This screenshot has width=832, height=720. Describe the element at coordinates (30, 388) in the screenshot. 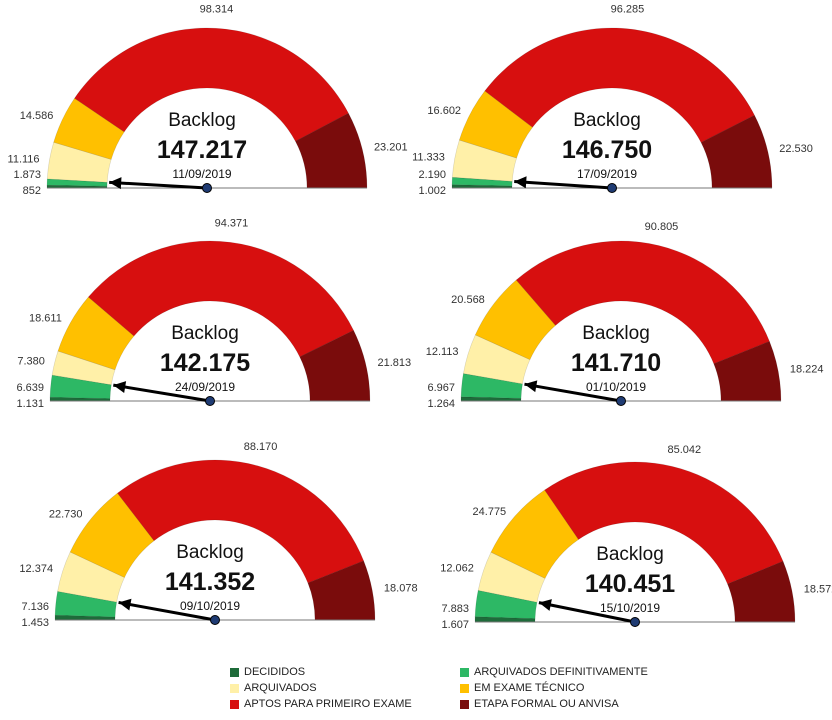

I see `segment-label: 6.639` at that location.